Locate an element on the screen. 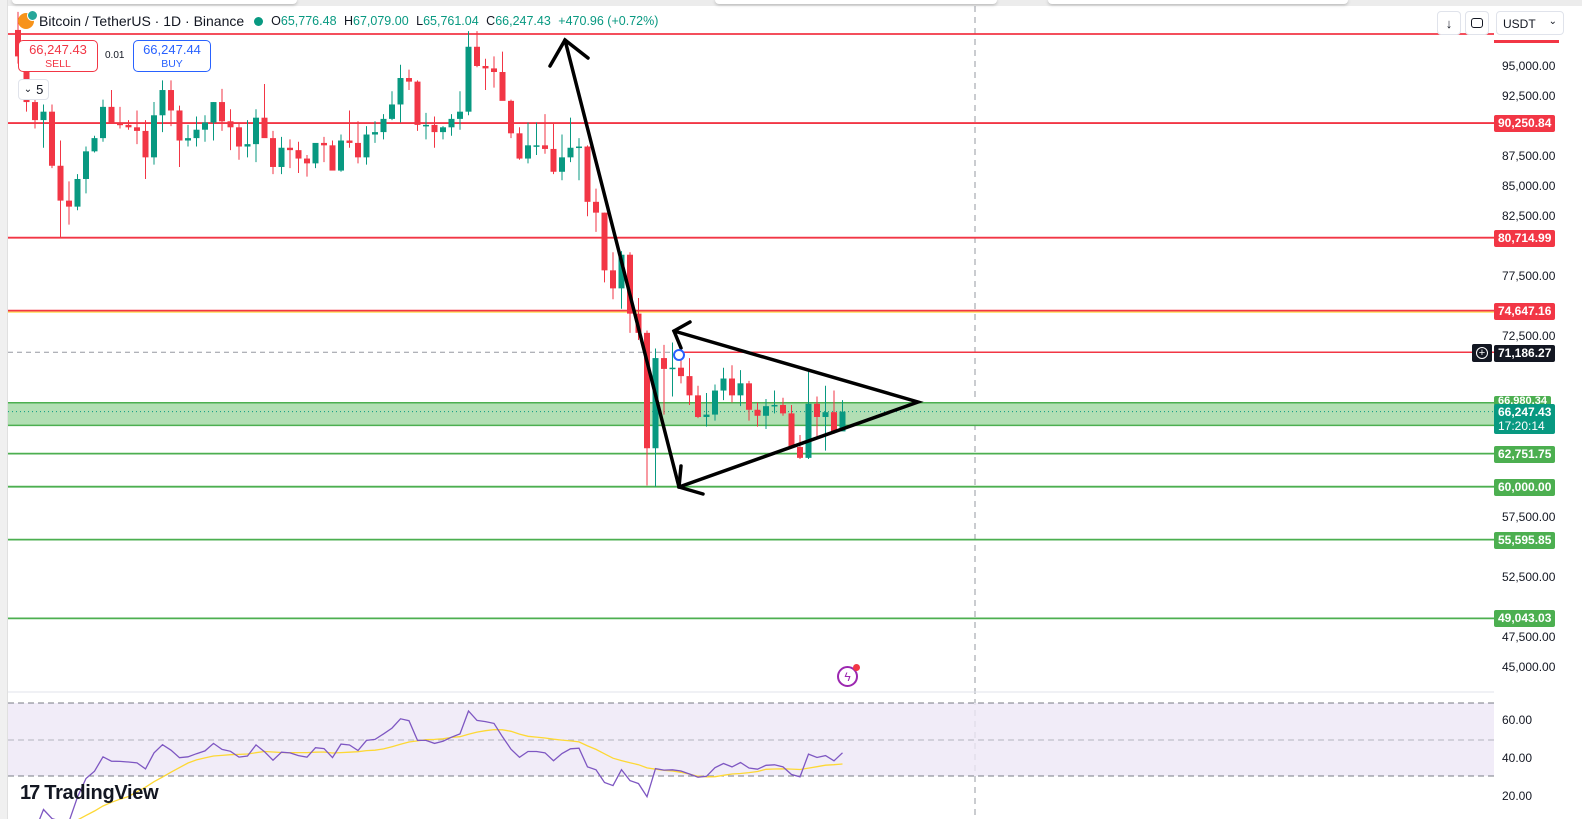 This screenshot has height=819, width=1582. scroll-to-latest-button: ↓ is located at coordinates (1449, 23).